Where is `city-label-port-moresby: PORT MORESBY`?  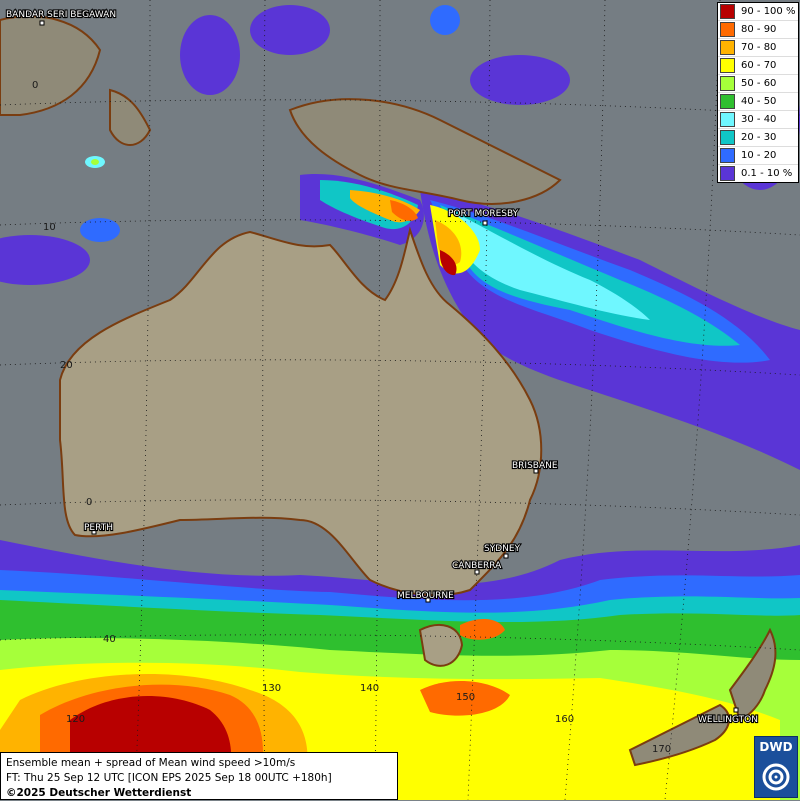 city-label-port-moresby: PORT MORESBY is located at coordinates (483, 214).